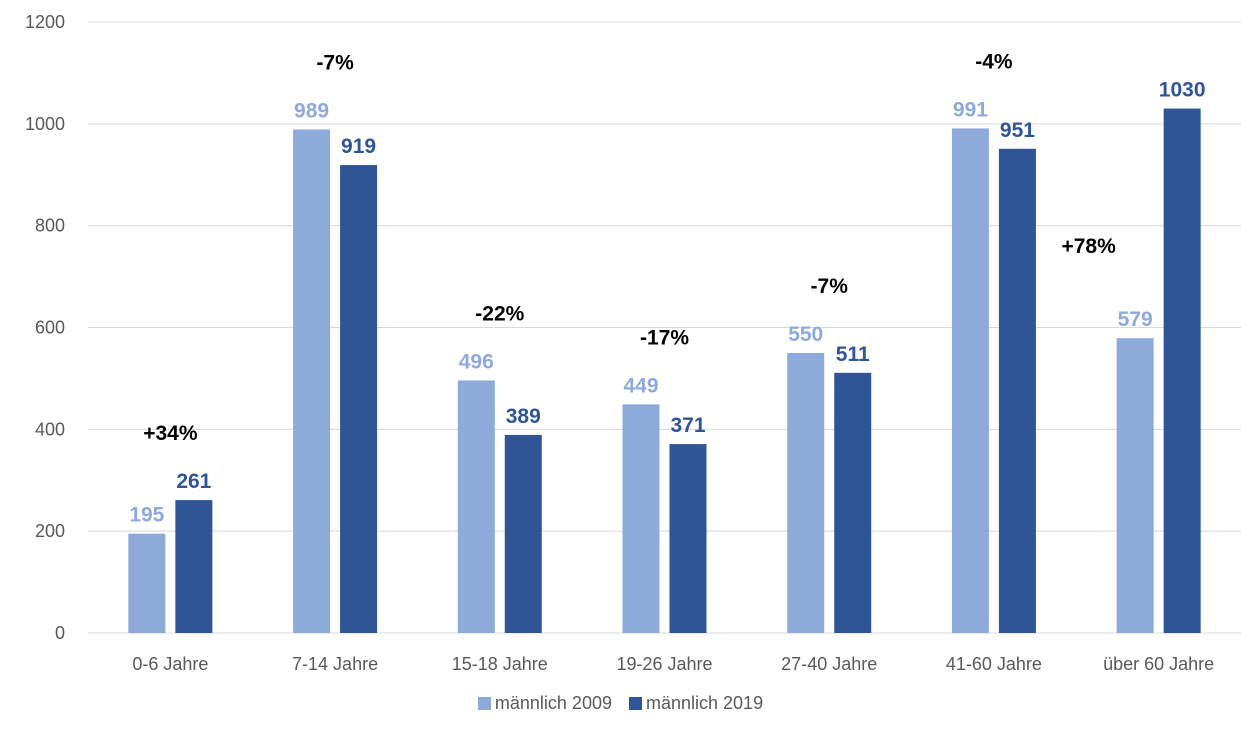 This screenshot has height=735, width=1241. Describe the element at coordinates (45, 124) in the screenshot. I see `y-tick-label: 1000` at that location.